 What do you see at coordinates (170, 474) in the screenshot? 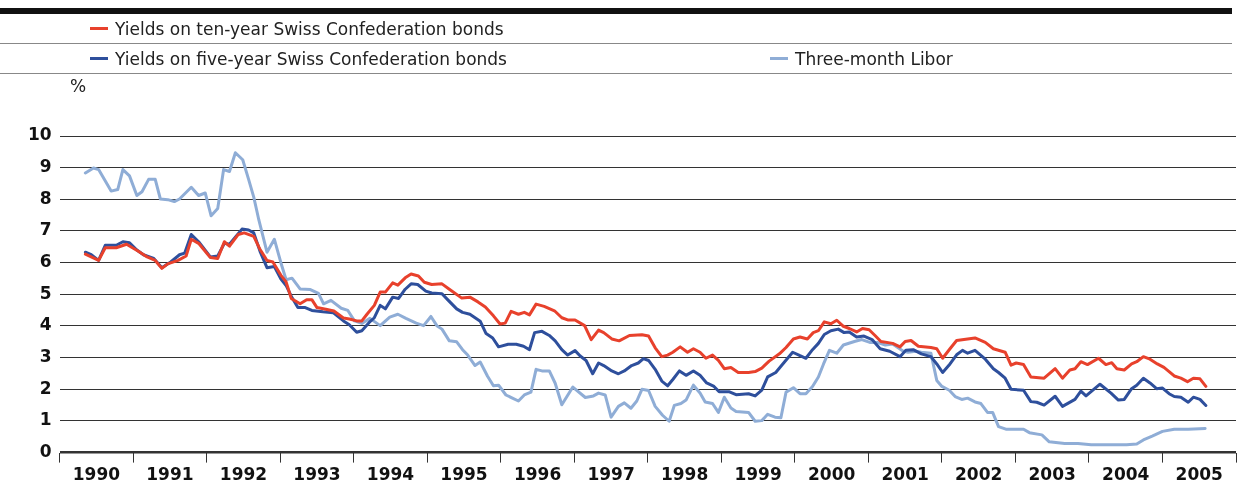
I see `x-tick-label: 1991` at bounding box center [170, 474].